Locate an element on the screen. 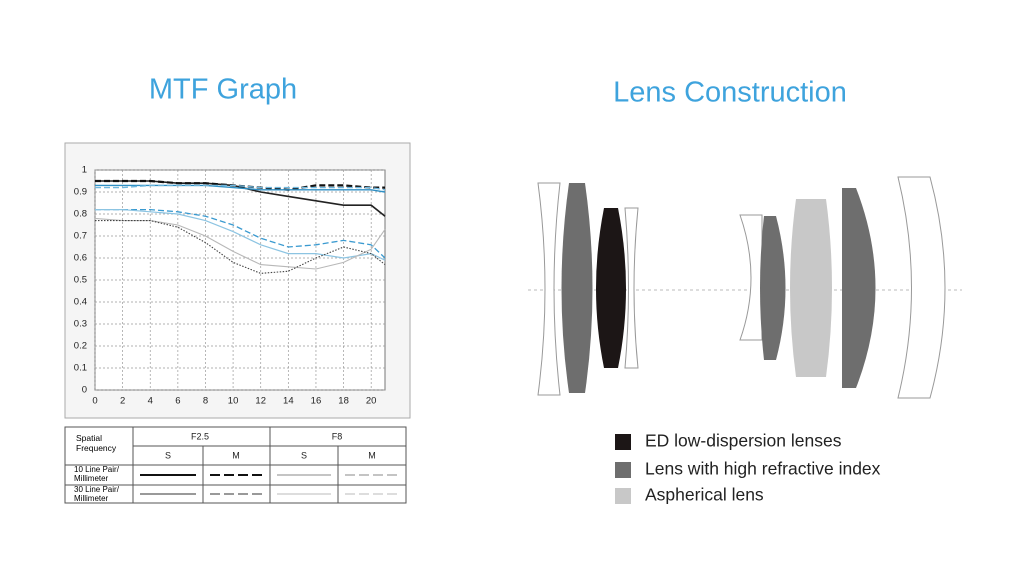  aperture-header: F8 is located at coordinates (337, 436).